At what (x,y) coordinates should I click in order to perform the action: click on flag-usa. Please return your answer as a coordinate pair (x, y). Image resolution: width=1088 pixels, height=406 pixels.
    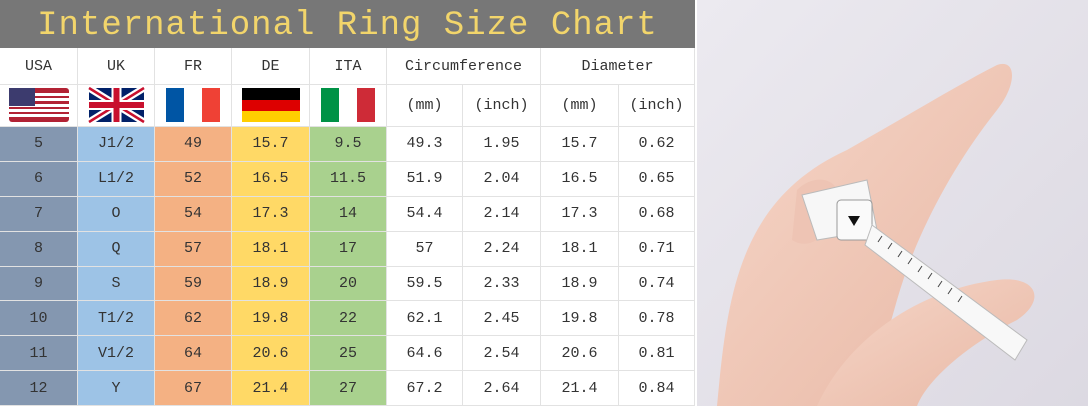
    Looking at the image, I should click on (39, 105).